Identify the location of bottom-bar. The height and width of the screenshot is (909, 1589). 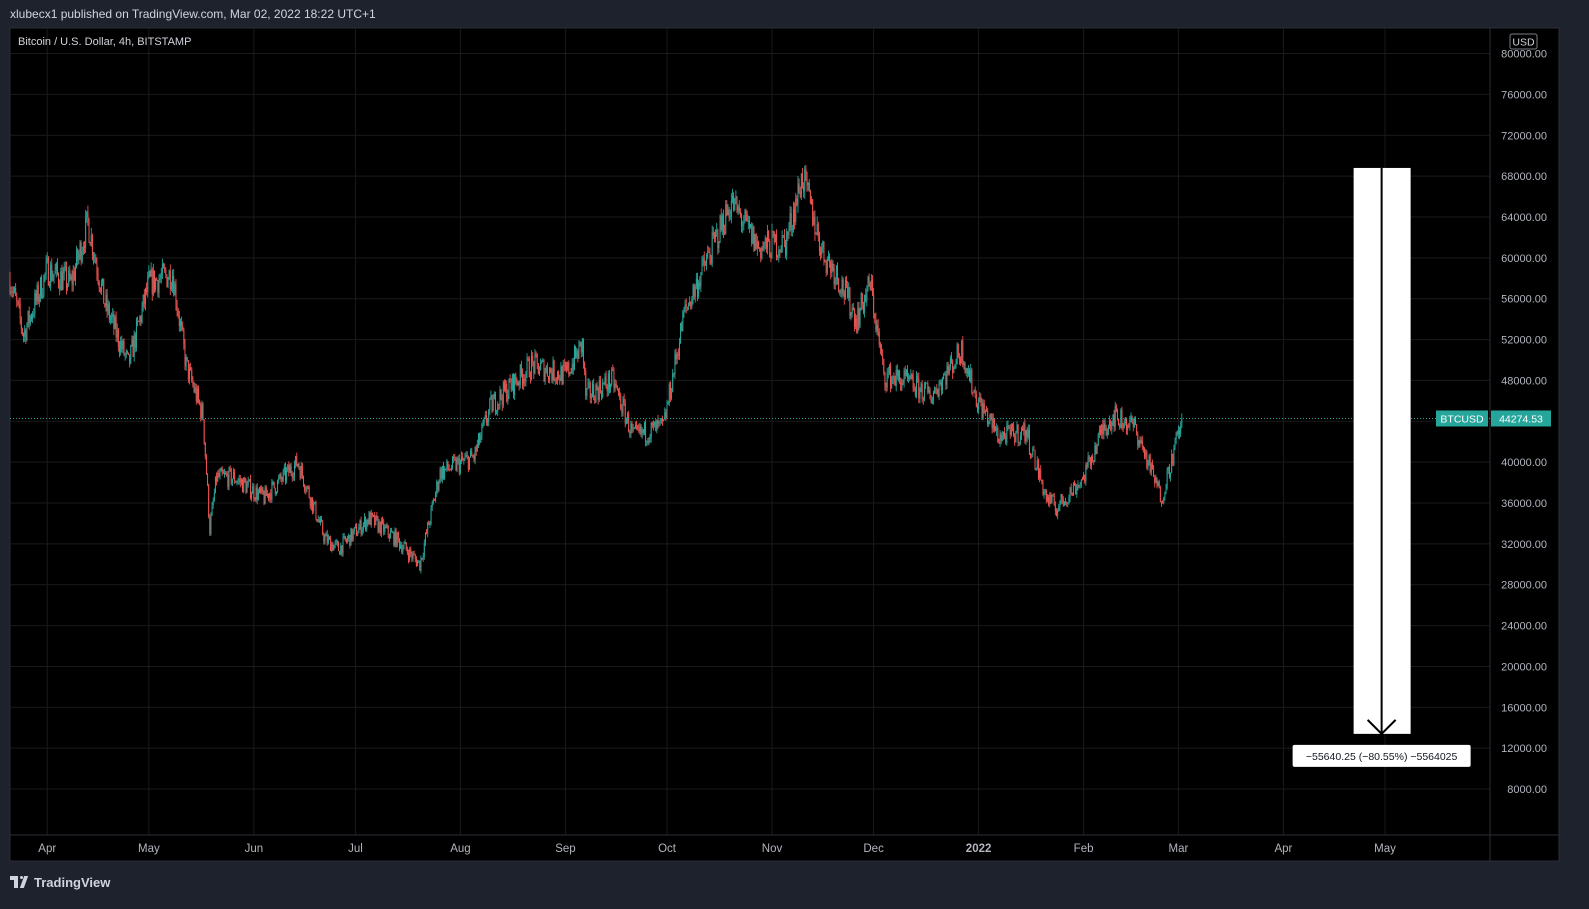
(794, 887).